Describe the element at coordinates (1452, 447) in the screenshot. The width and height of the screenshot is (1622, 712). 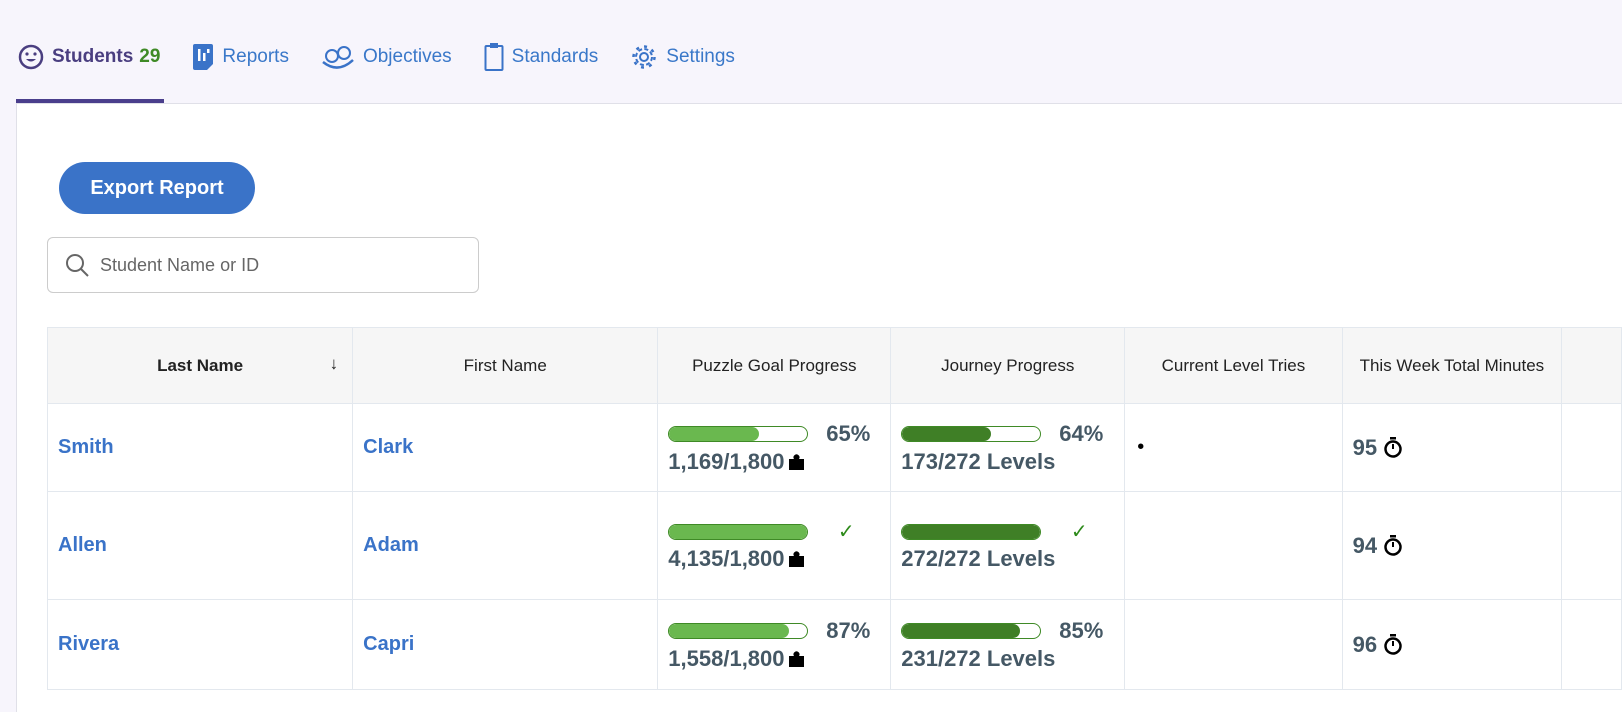
I see `minutes-cell: 95` at that location.